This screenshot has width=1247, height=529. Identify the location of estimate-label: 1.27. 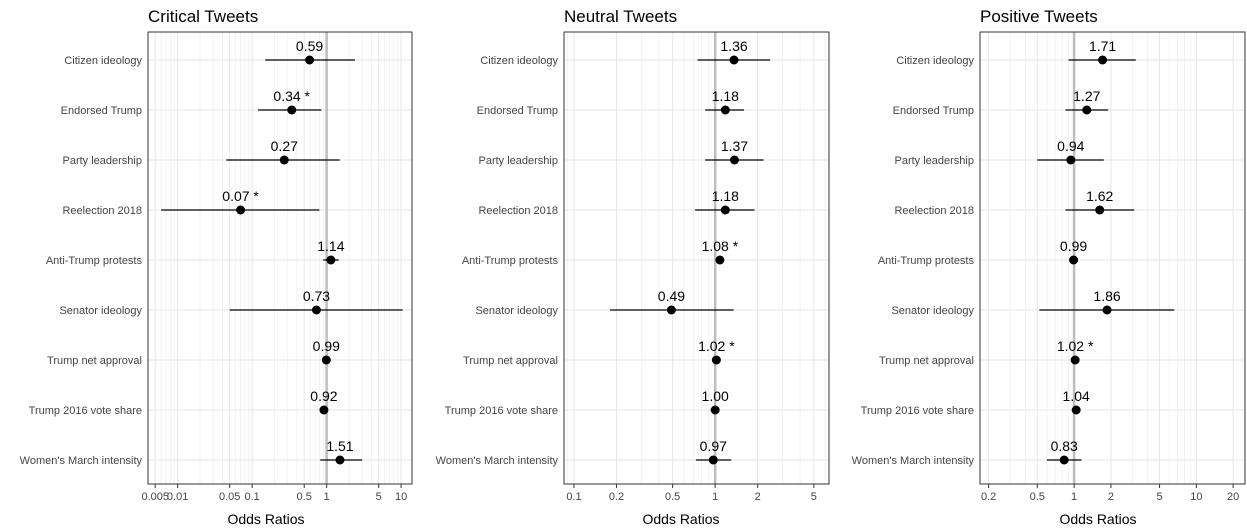
(1086, 96).